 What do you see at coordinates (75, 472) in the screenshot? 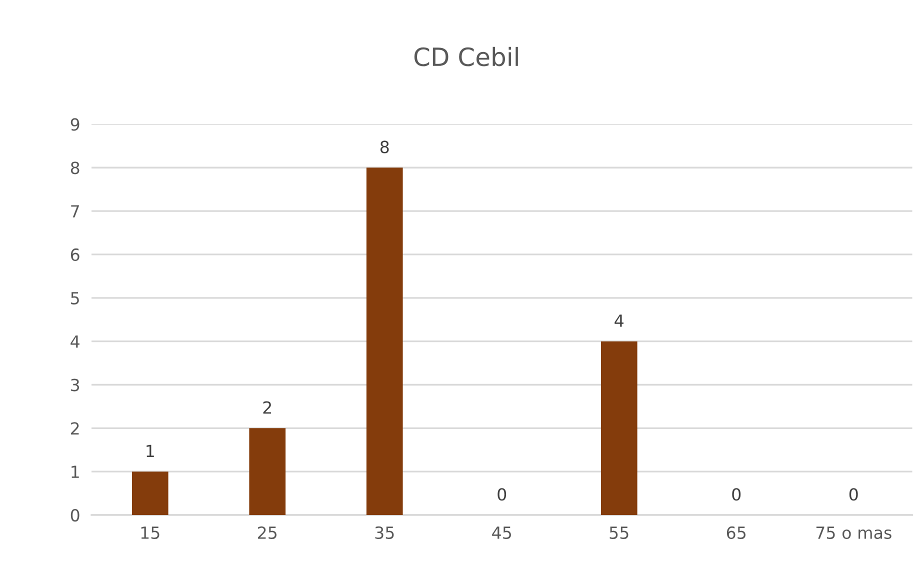
I see `y-tick-label: 1` at bounding box center [75, 472].